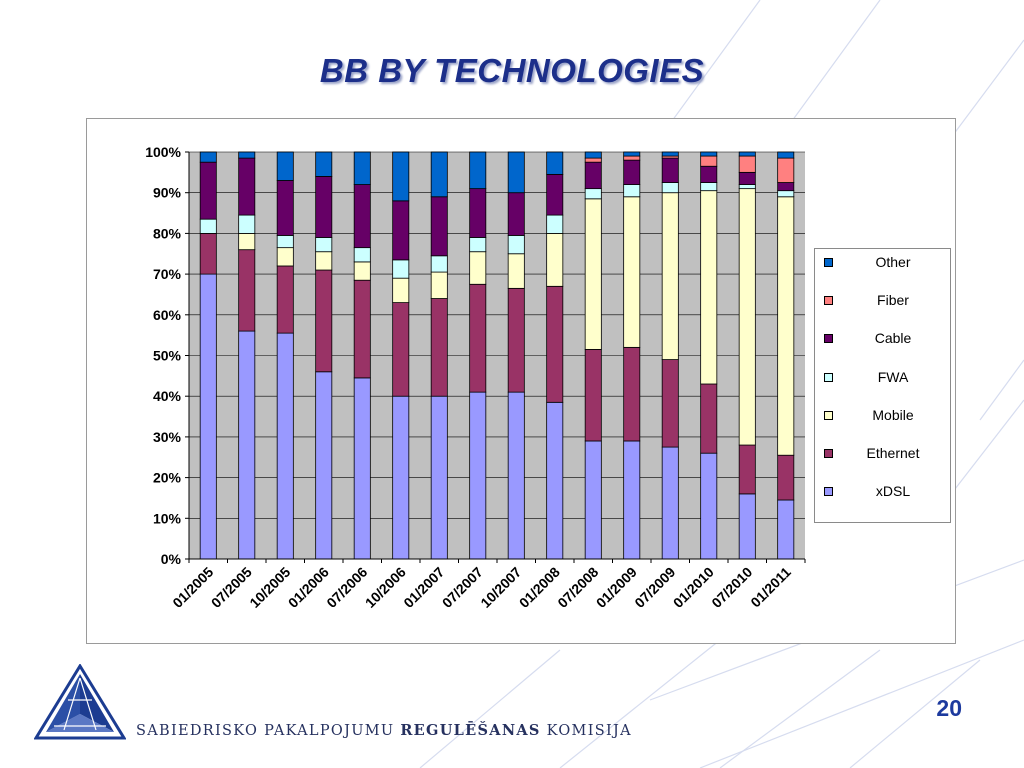 The height and width of the screenshot is (768, 1024). I want to click on x-tick-label: 01/2005, so click(192, 587).